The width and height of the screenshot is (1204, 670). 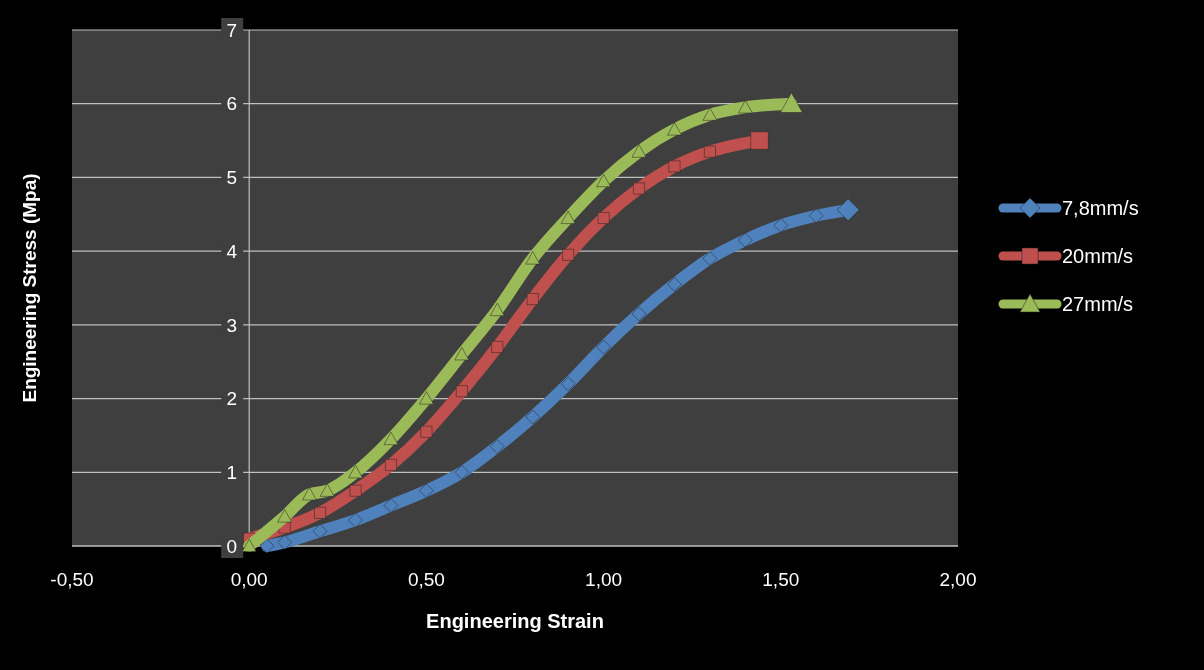 What do you see at coordinates (232, 178) in the screenshot?
I see `y-tick-label: 5` at bounding box center [232, 178].